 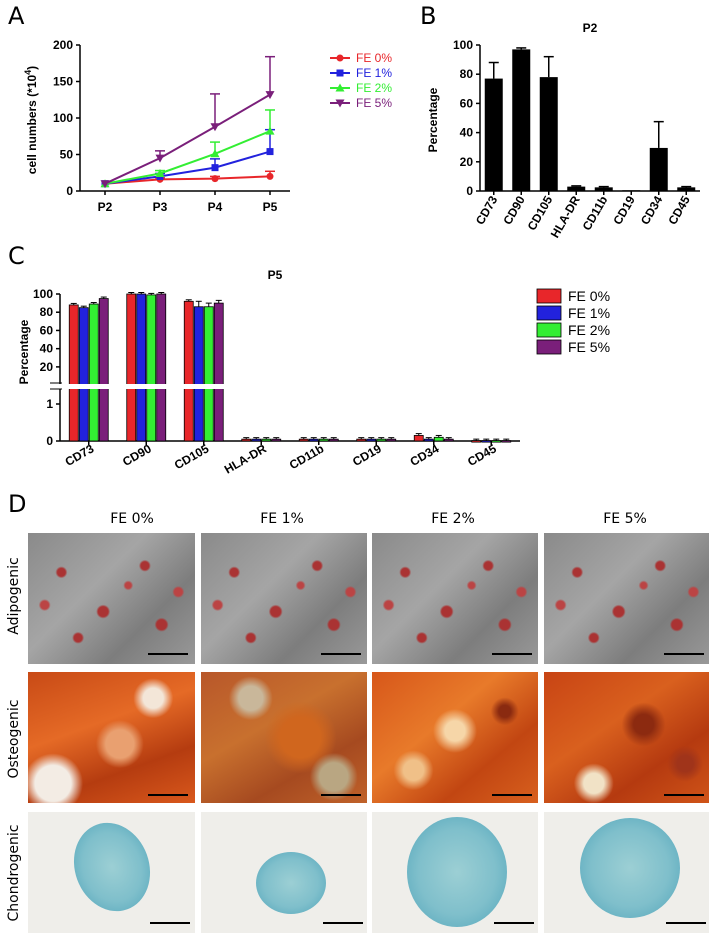 I want to click on y-tick-label: 100, so click(x=463, y=45).